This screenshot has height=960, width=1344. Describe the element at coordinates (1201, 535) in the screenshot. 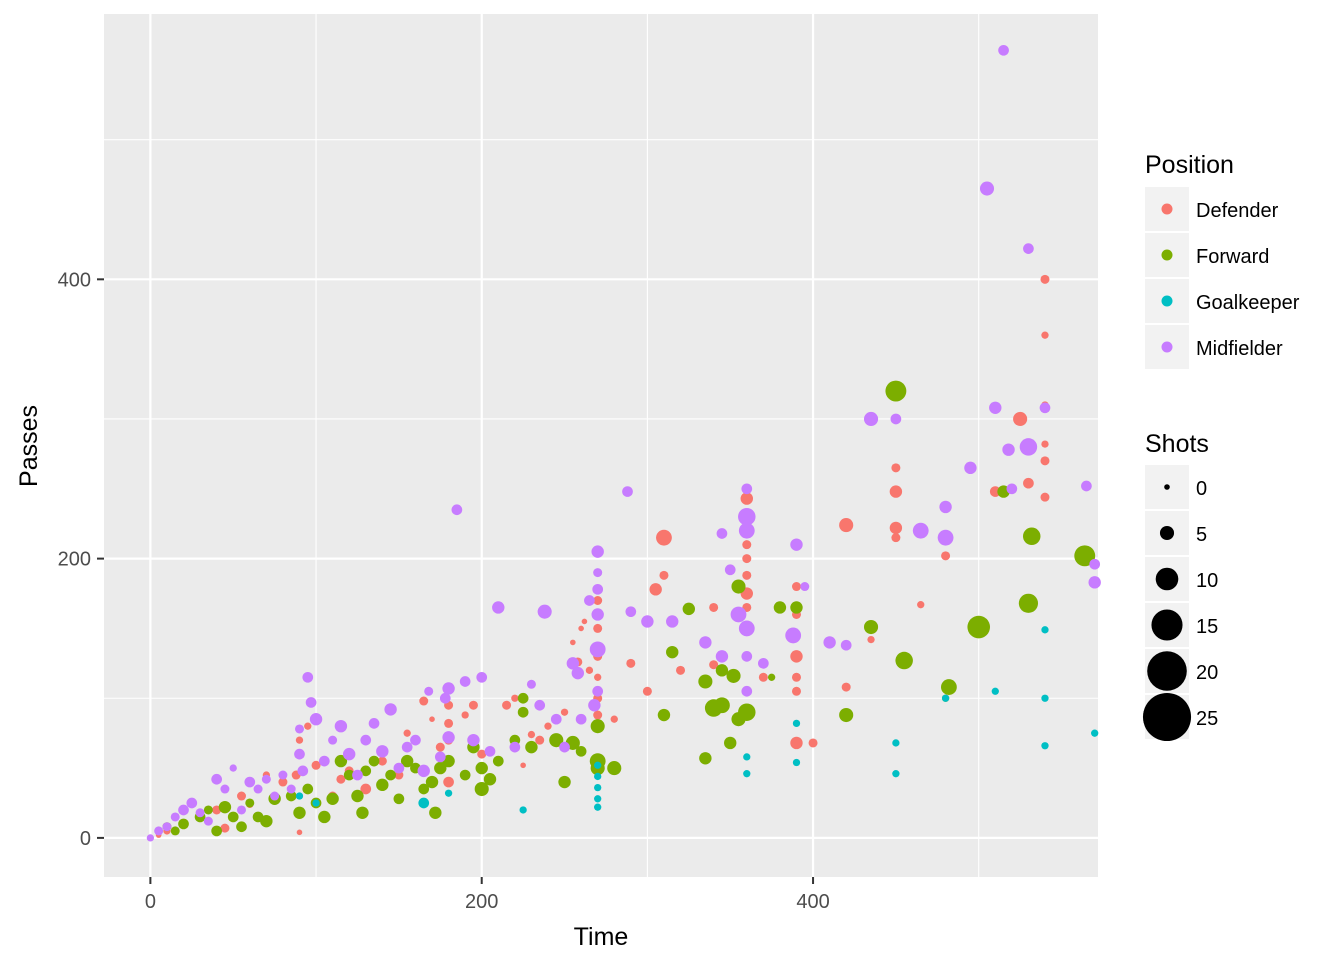

I see `size-label-5: 5` at that location.